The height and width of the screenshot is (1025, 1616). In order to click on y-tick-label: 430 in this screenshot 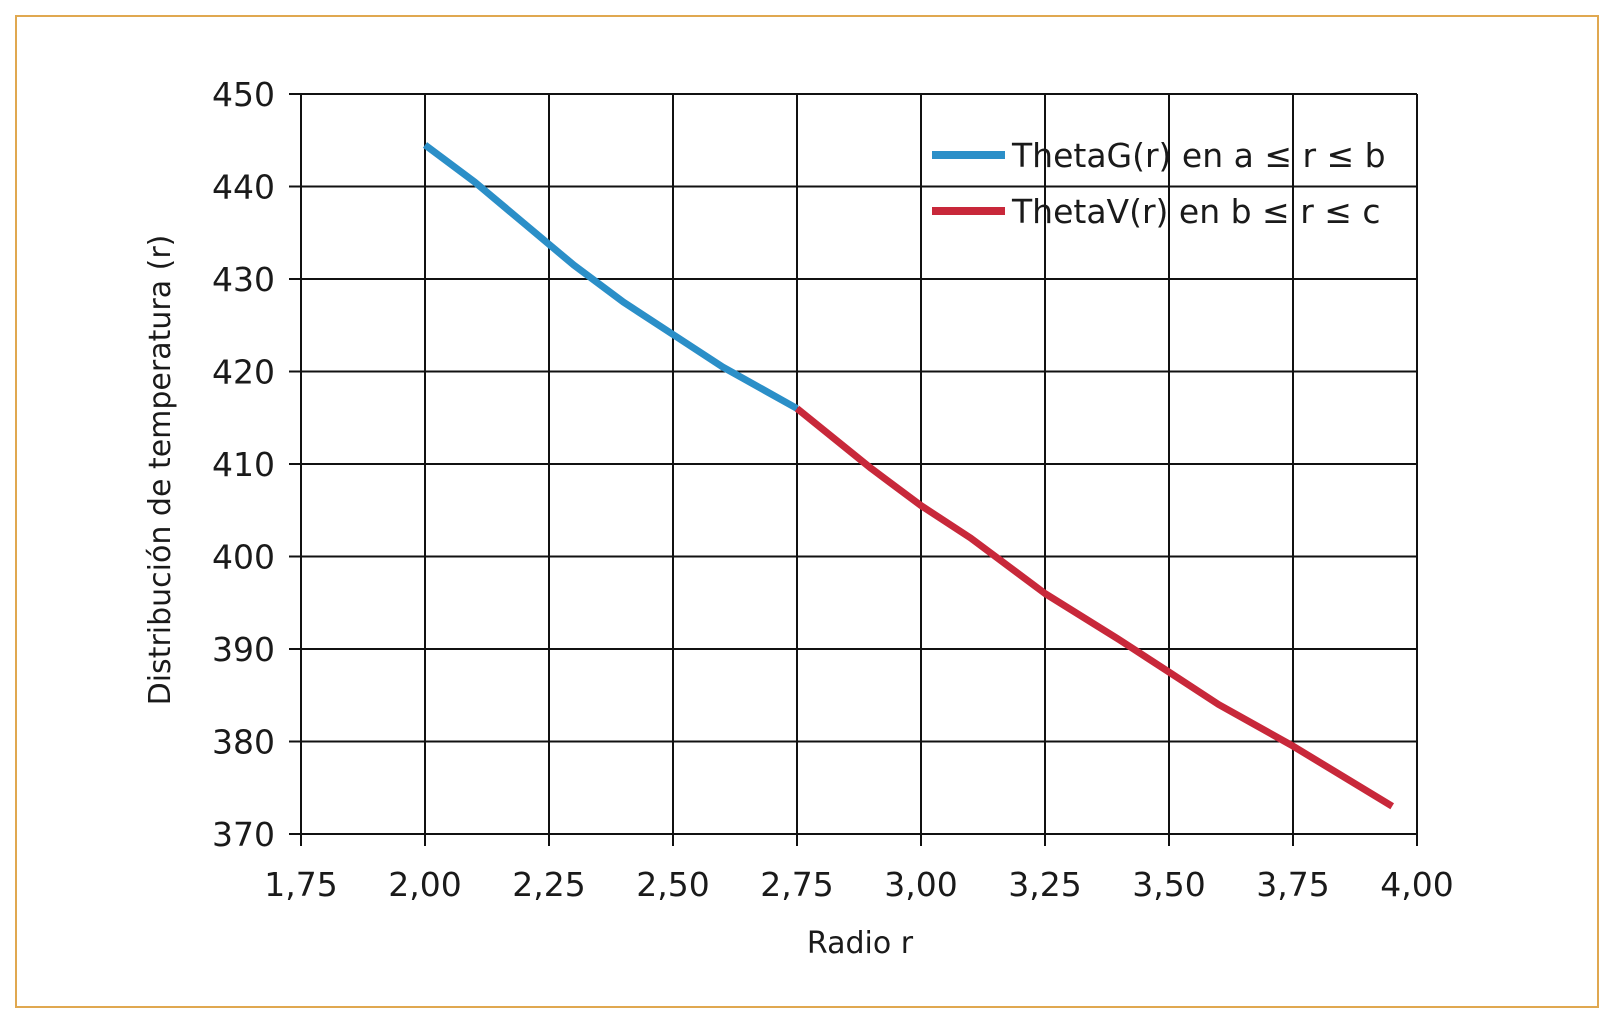, I will do `click(243, 279)`.